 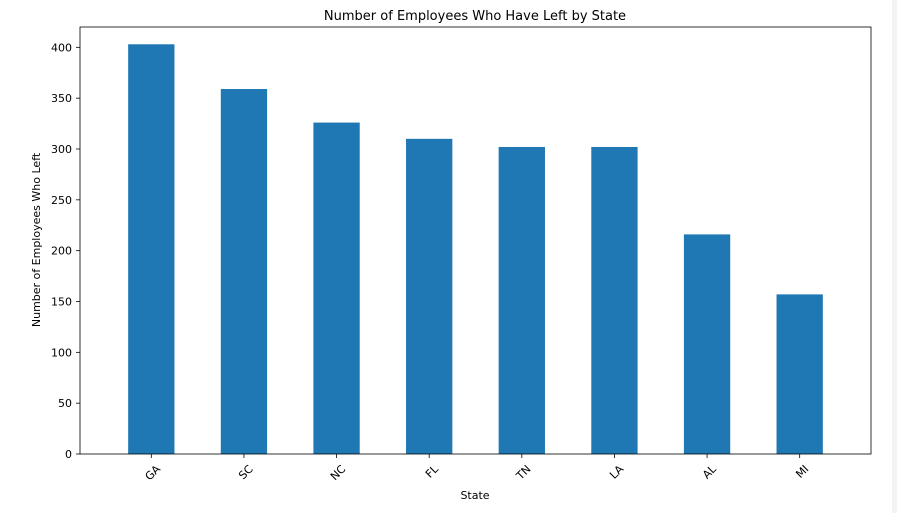 I want to click on bar-sc, so click(x=244, y=272).